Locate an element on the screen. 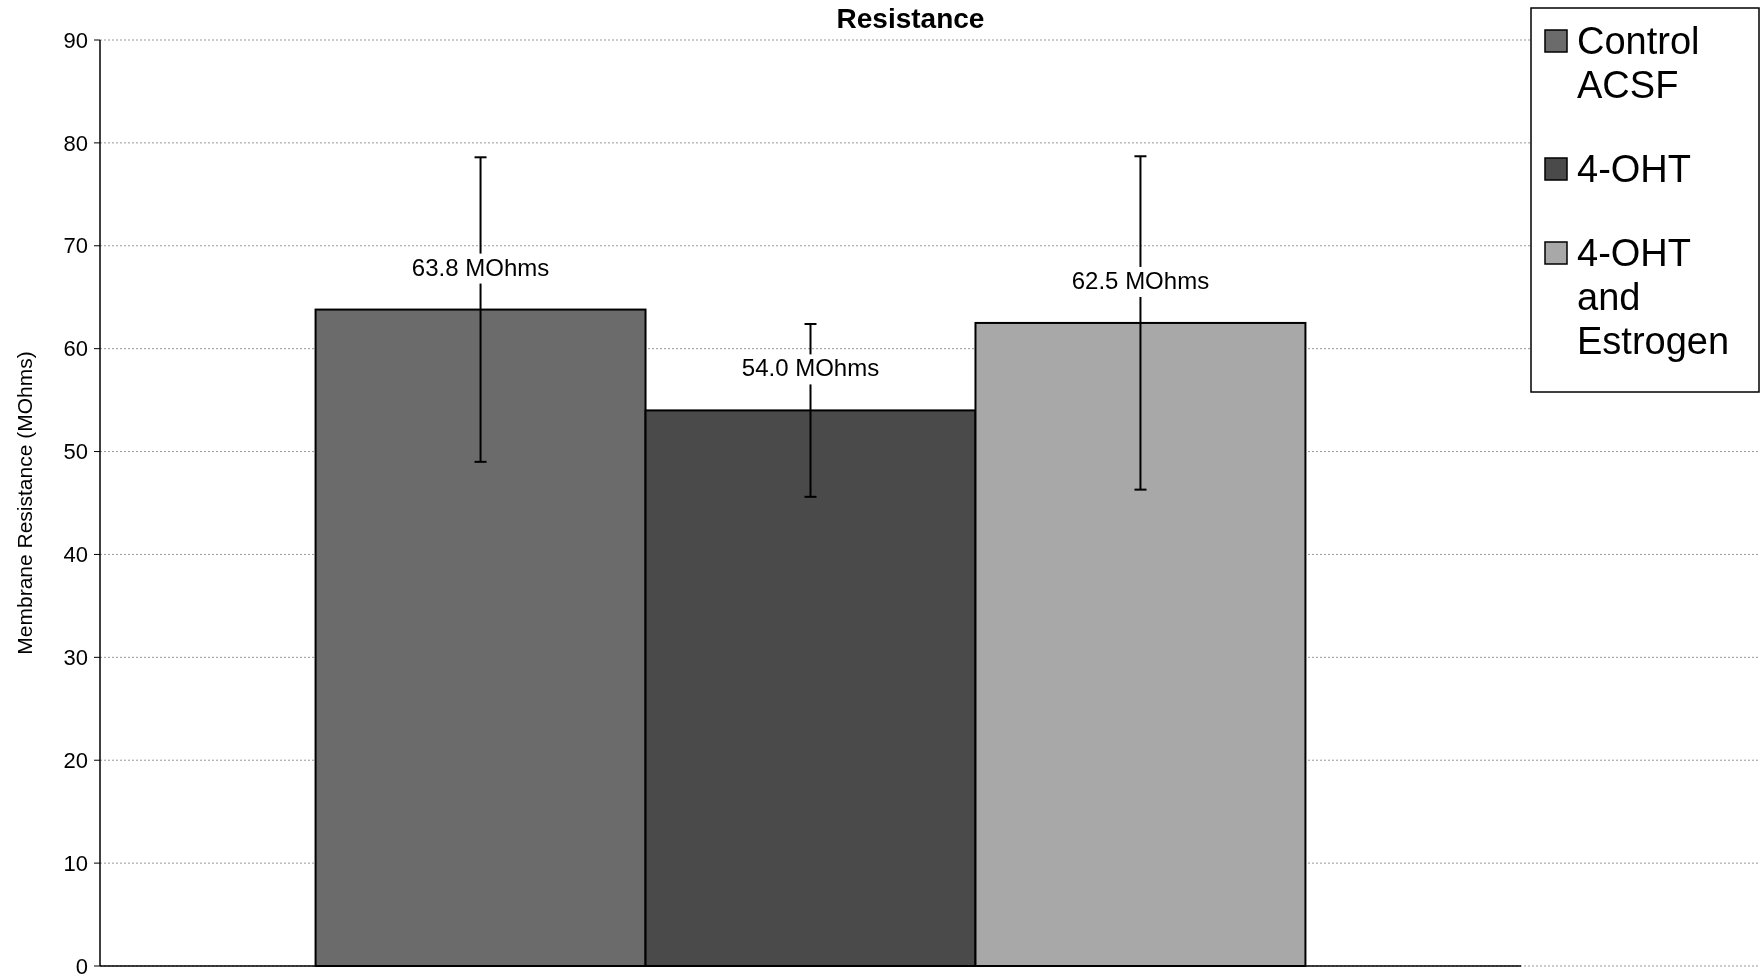  legend-label: 4-OHT and Estrogen is located at coordinates (1653, 297).